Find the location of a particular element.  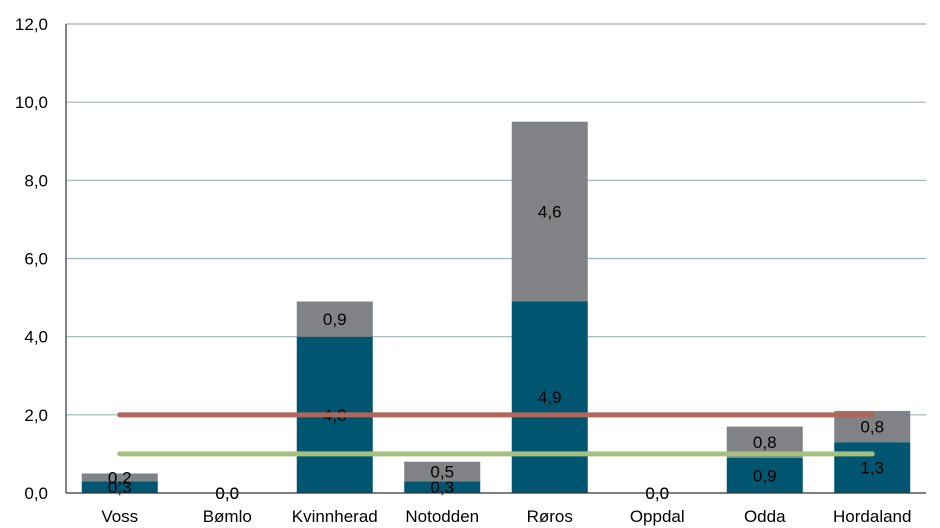

x-tick-label: Odda is located at coordinates (765, 516).